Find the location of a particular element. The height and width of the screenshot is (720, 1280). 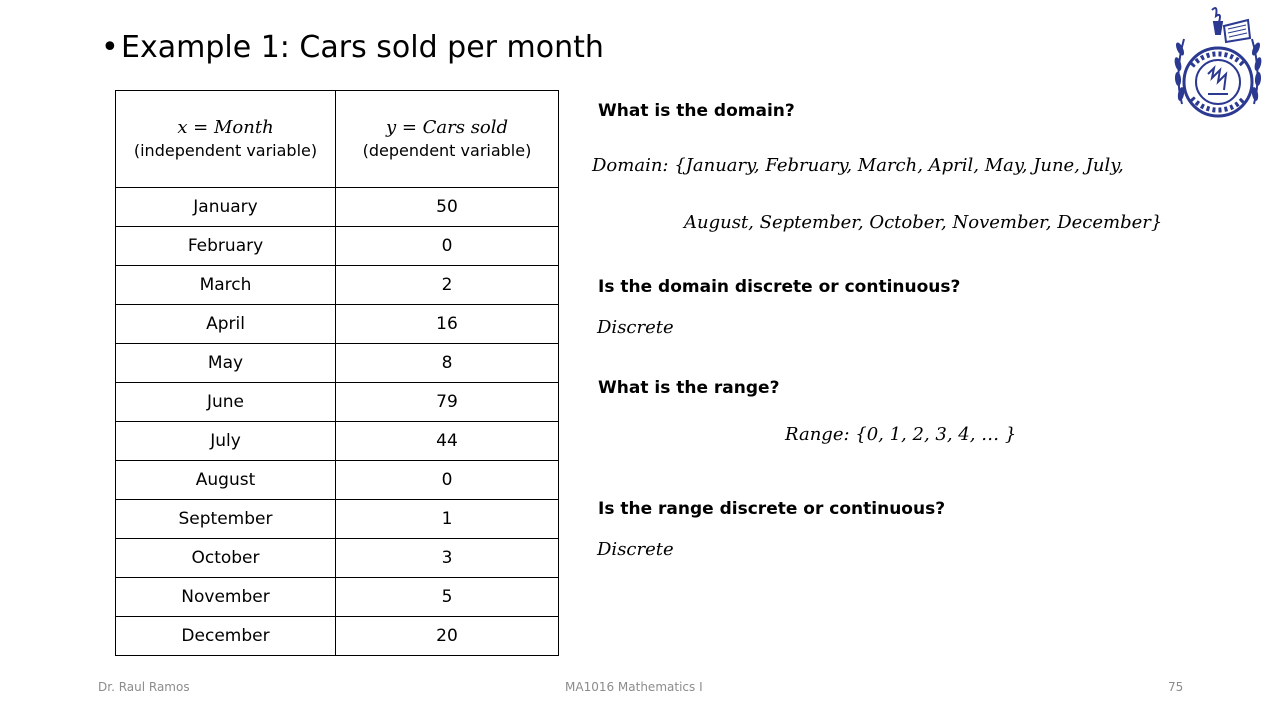

cars-cell: 16 is located at coordinates (447, 324).